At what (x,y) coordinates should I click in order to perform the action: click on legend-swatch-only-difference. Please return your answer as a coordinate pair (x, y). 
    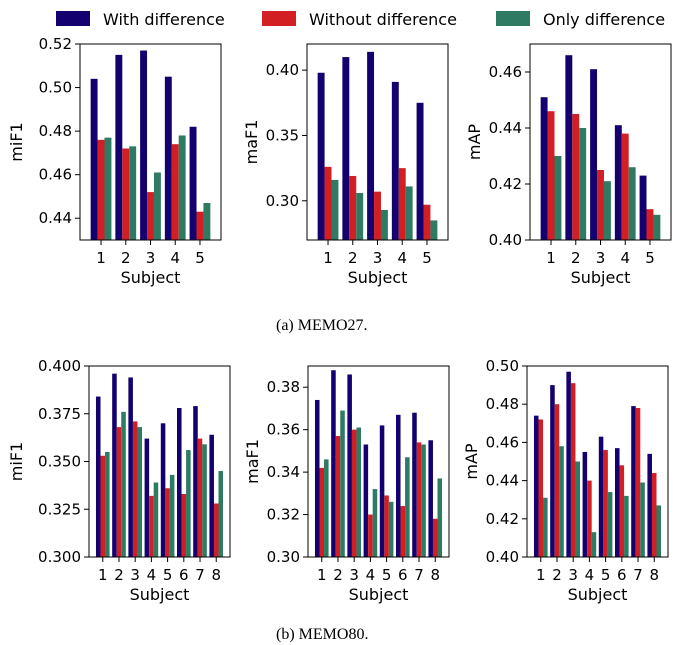
    Looking at the image, I should click on (513, 18).